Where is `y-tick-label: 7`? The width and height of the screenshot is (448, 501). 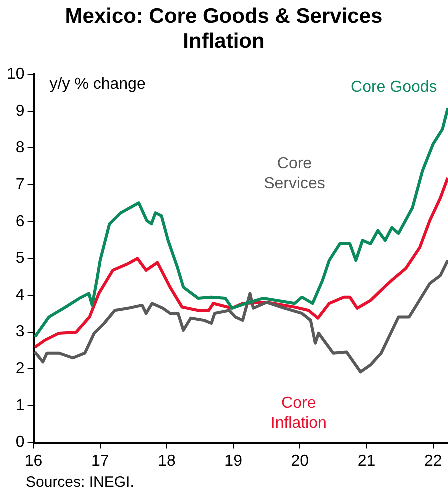
y-tick-label: 7 is located at coordinates (20, 185).